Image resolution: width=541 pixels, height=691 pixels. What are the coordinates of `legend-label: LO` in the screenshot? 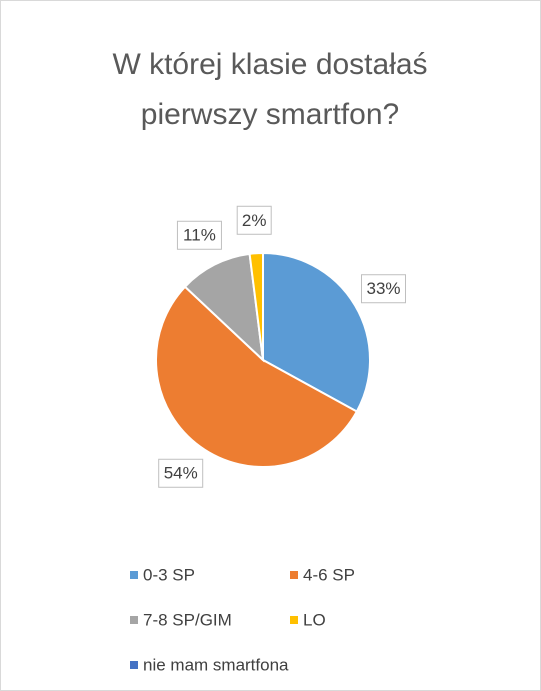 It's located at (314, 619).